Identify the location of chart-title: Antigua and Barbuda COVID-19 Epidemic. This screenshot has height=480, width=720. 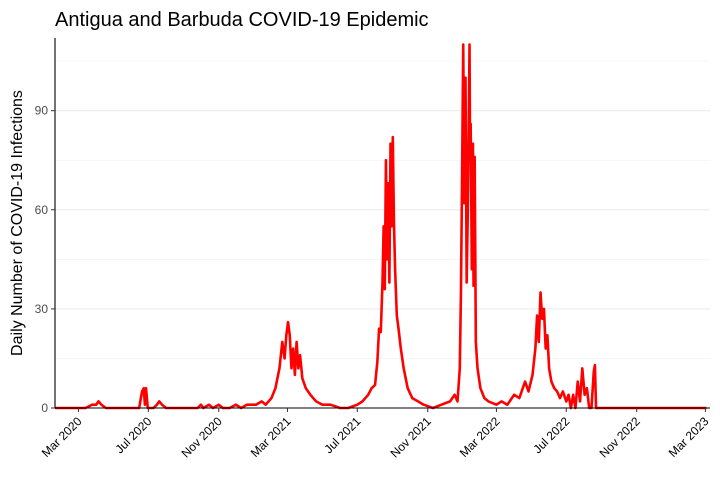
(242, 20).